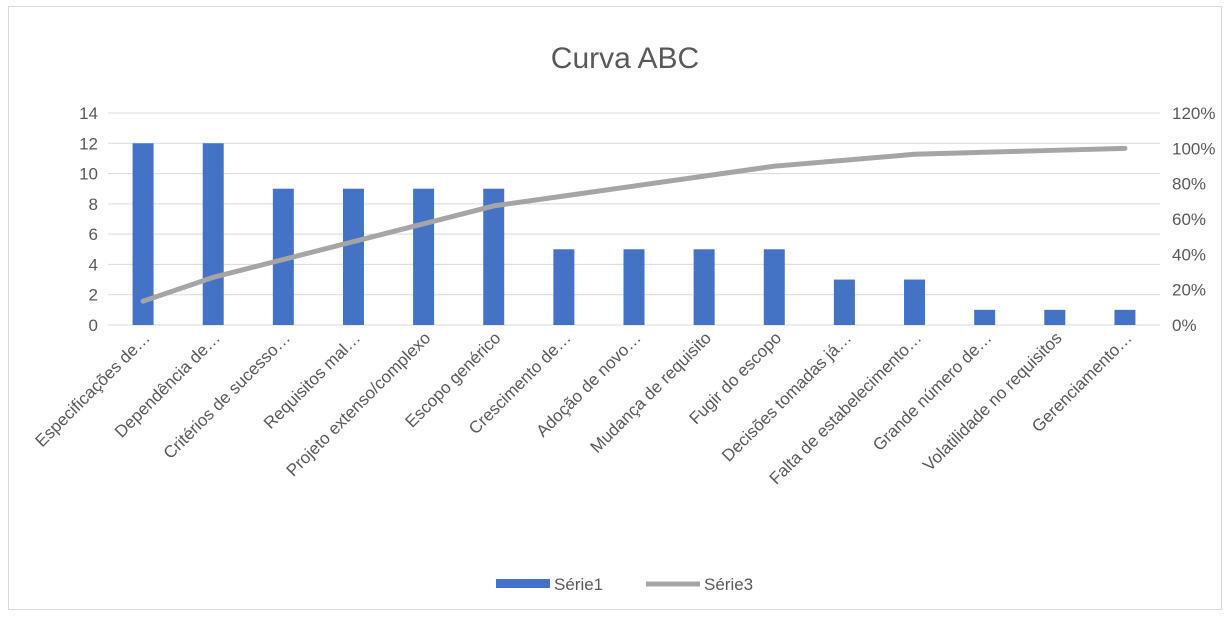 The height and width of the screenshot is (617, 1231). I want to click on right-tick-label: 120%, so click(1193, 113).